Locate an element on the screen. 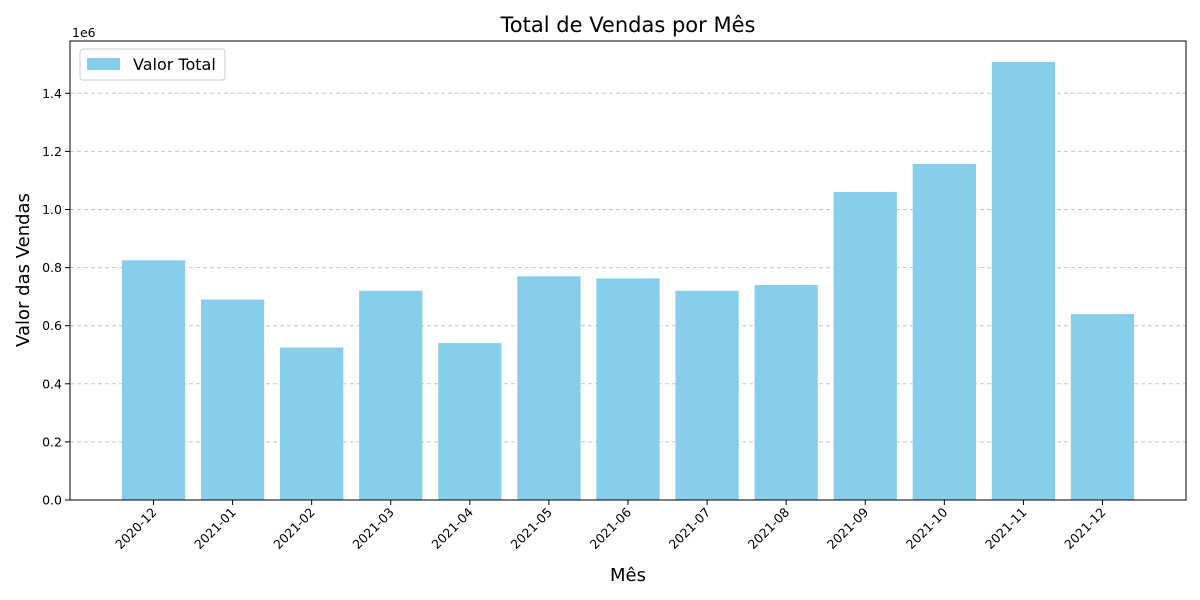 The image size is (1200, 600). chart-title: Total de Vendas por Mês is located at coordinates (628, 25).